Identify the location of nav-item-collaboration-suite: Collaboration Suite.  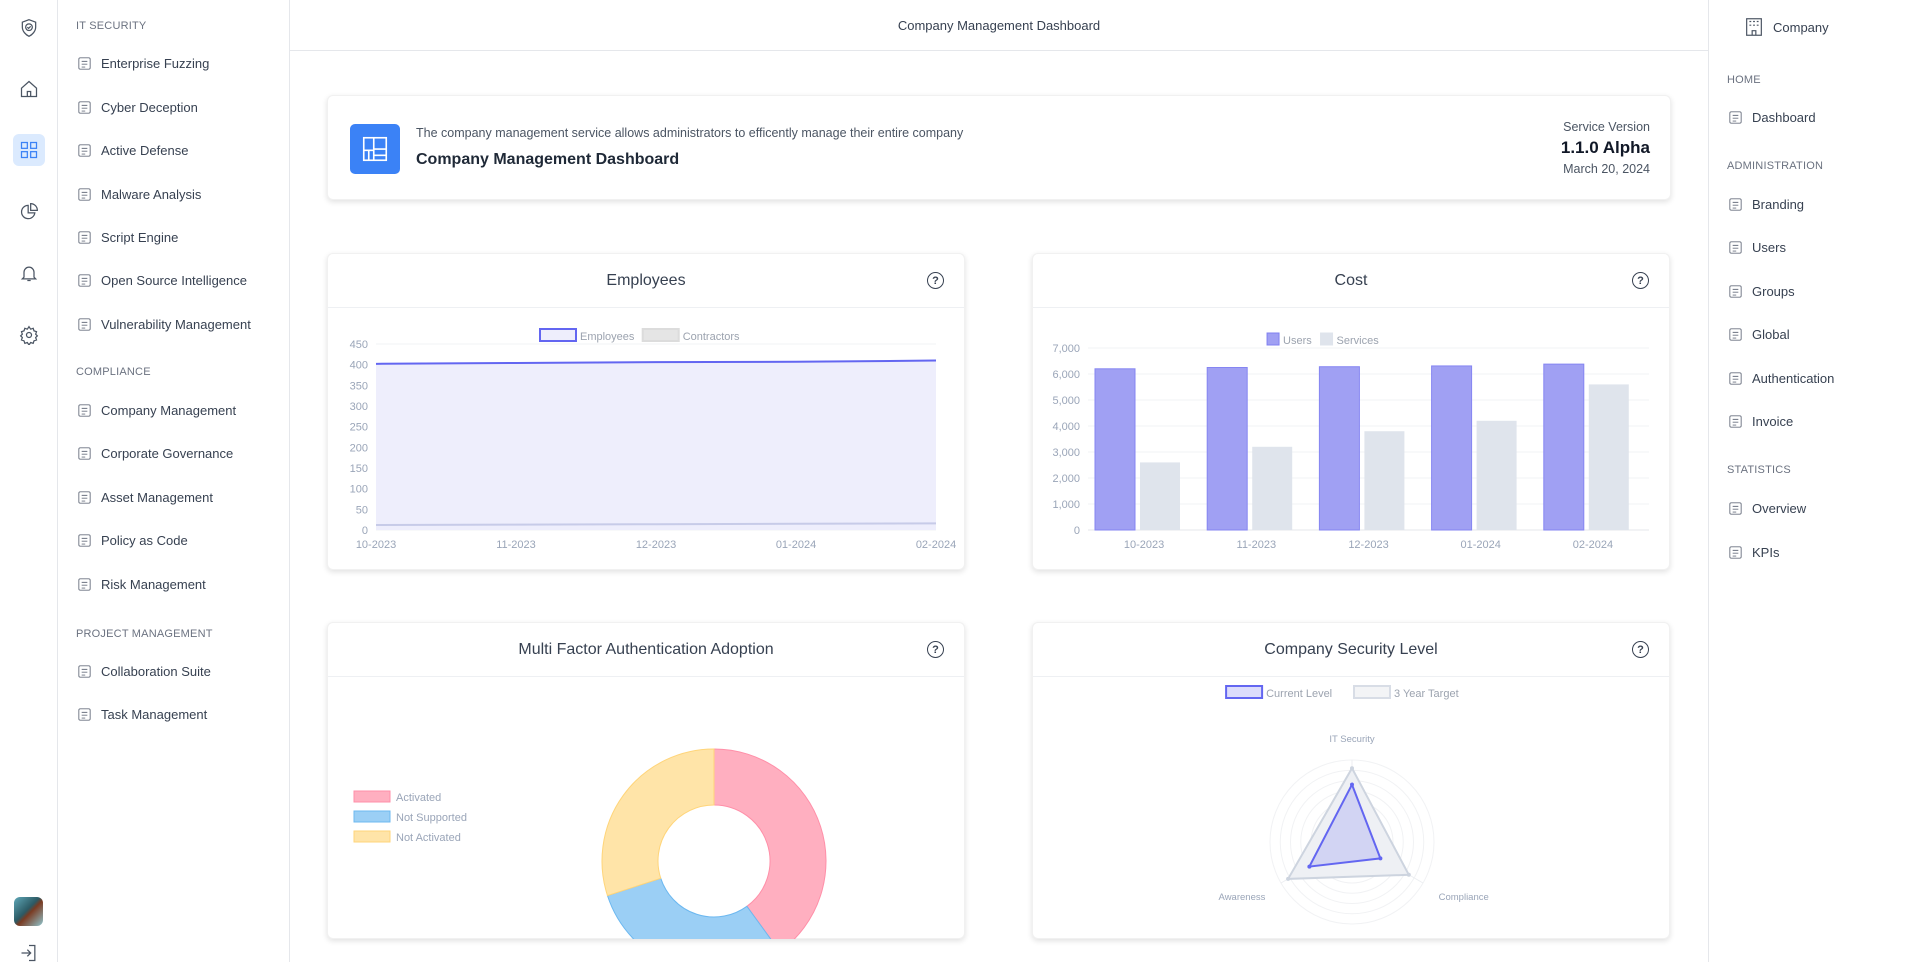
(143, 671).